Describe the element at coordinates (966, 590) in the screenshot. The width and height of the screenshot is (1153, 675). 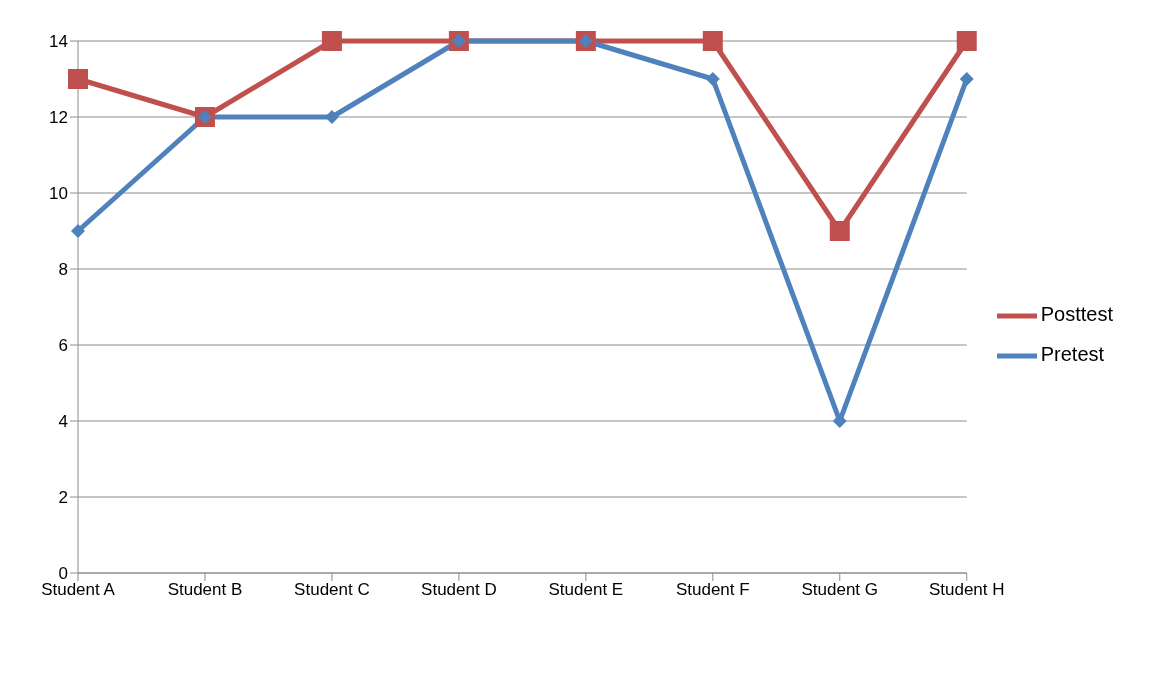
I see `x-tick-label: Student H` at that location.